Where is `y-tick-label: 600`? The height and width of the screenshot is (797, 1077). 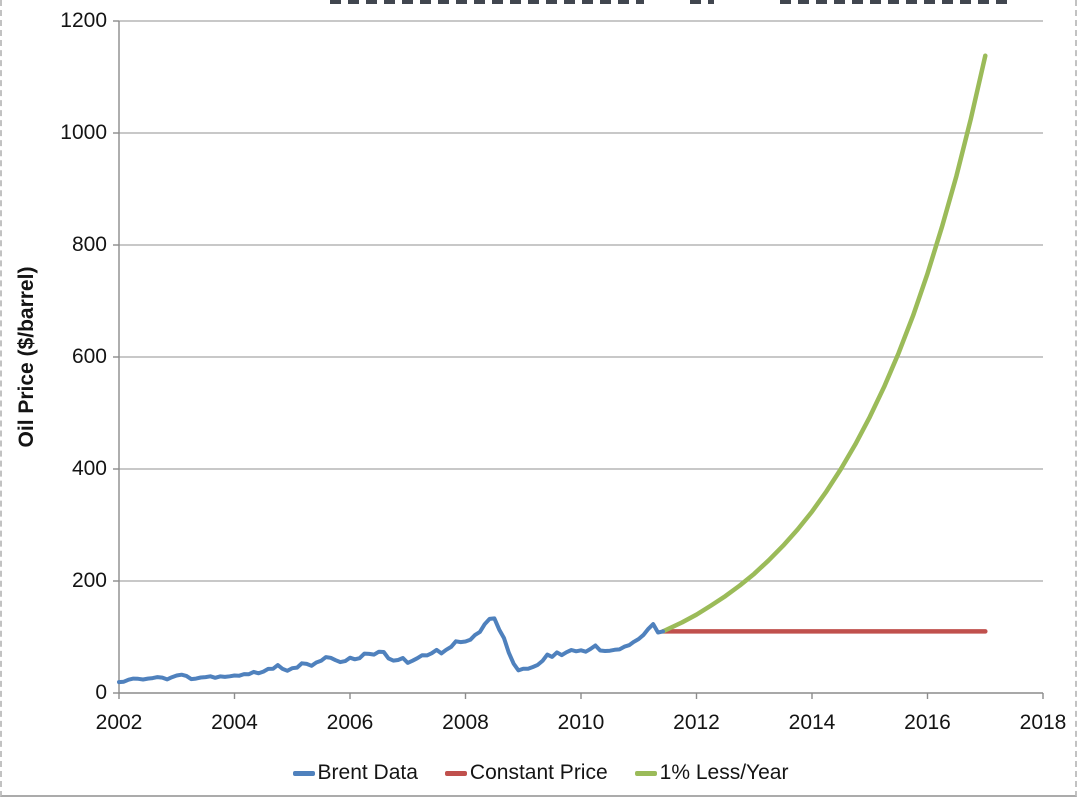
y-tick-label: 600 is located at coordinates (89, 356).